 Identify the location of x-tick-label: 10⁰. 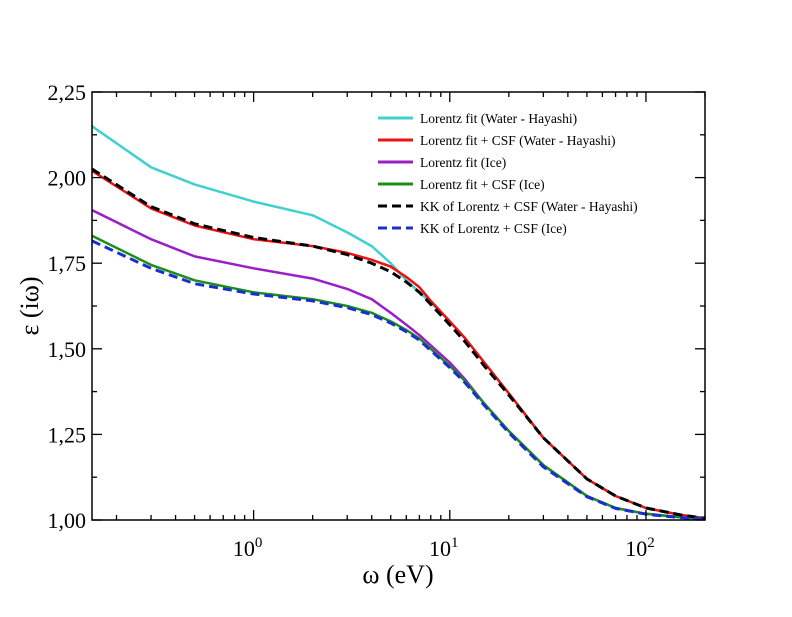
(247, 548).